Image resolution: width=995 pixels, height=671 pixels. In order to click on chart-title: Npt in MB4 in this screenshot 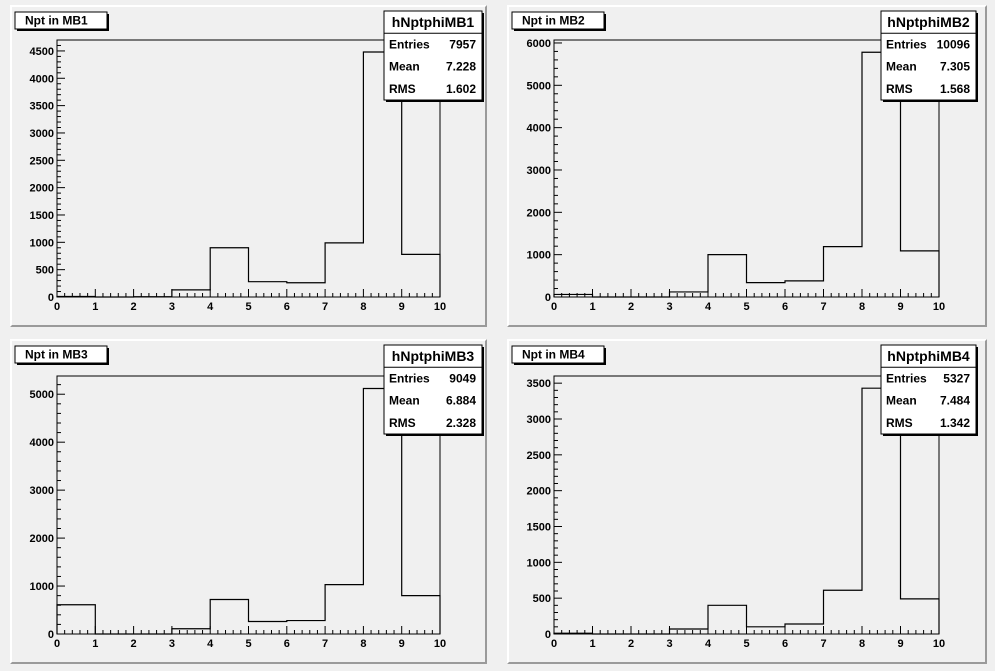, I will do `click(553, 355)`.